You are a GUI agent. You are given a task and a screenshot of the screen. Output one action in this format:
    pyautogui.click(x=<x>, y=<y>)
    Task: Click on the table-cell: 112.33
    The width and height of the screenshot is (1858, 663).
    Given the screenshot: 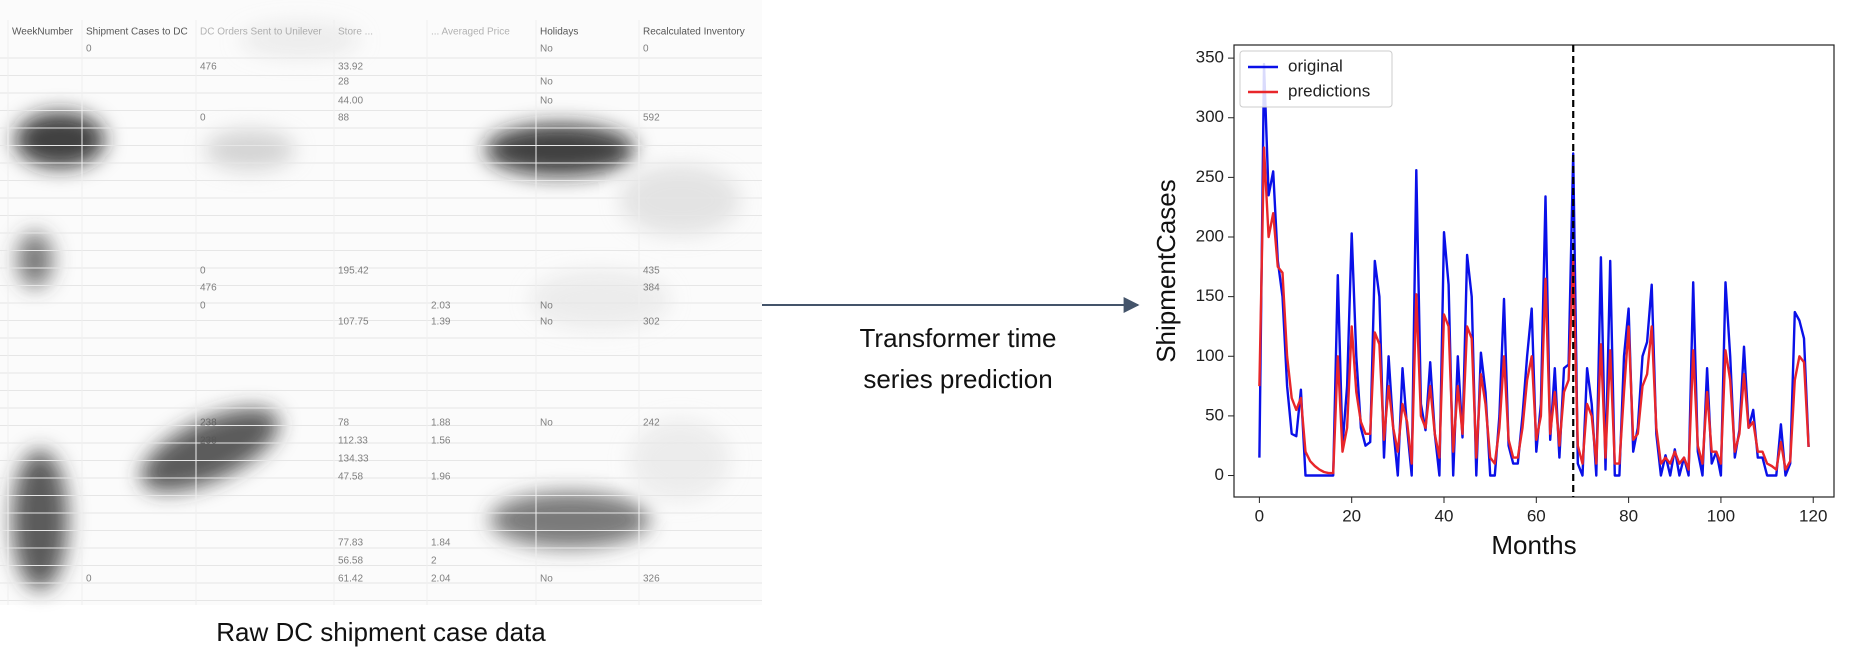 What is the action you would take?
    pyautogui.click(x=353, y=441)
    